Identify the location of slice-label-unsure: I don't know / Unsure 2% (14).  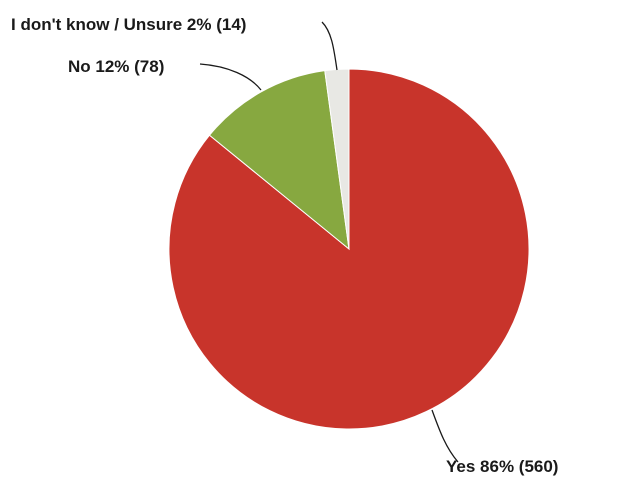
(128, 24).